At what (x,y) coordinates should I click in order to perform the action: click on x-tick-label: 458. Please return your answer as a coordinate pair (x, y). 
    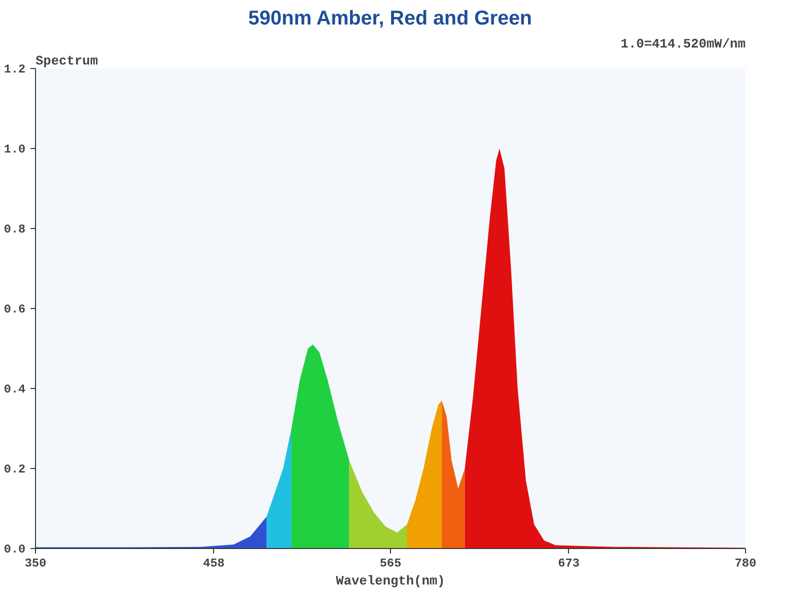
    Looking at the image, I should click on (214, 563).